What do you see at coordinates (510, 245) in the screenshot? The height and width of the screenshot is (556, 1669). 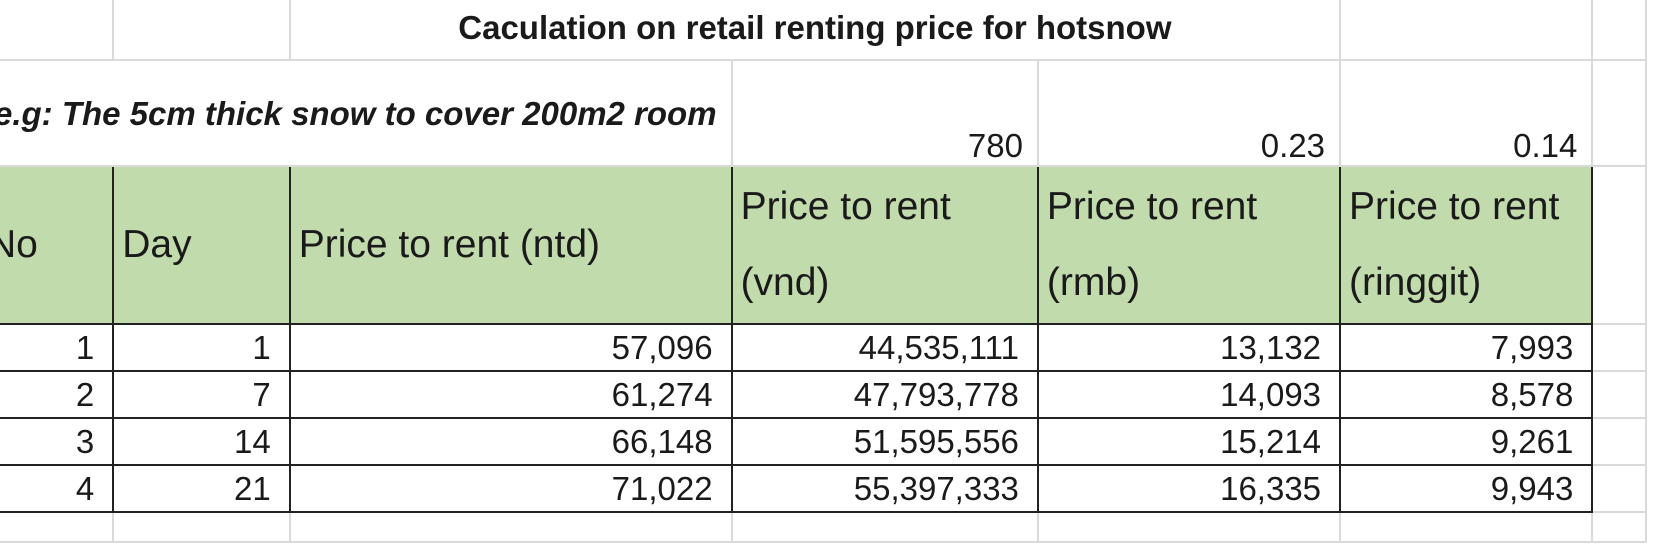 I see `header-price-ntd: Price to rent (ntd)` at bounding box center [510, 245].